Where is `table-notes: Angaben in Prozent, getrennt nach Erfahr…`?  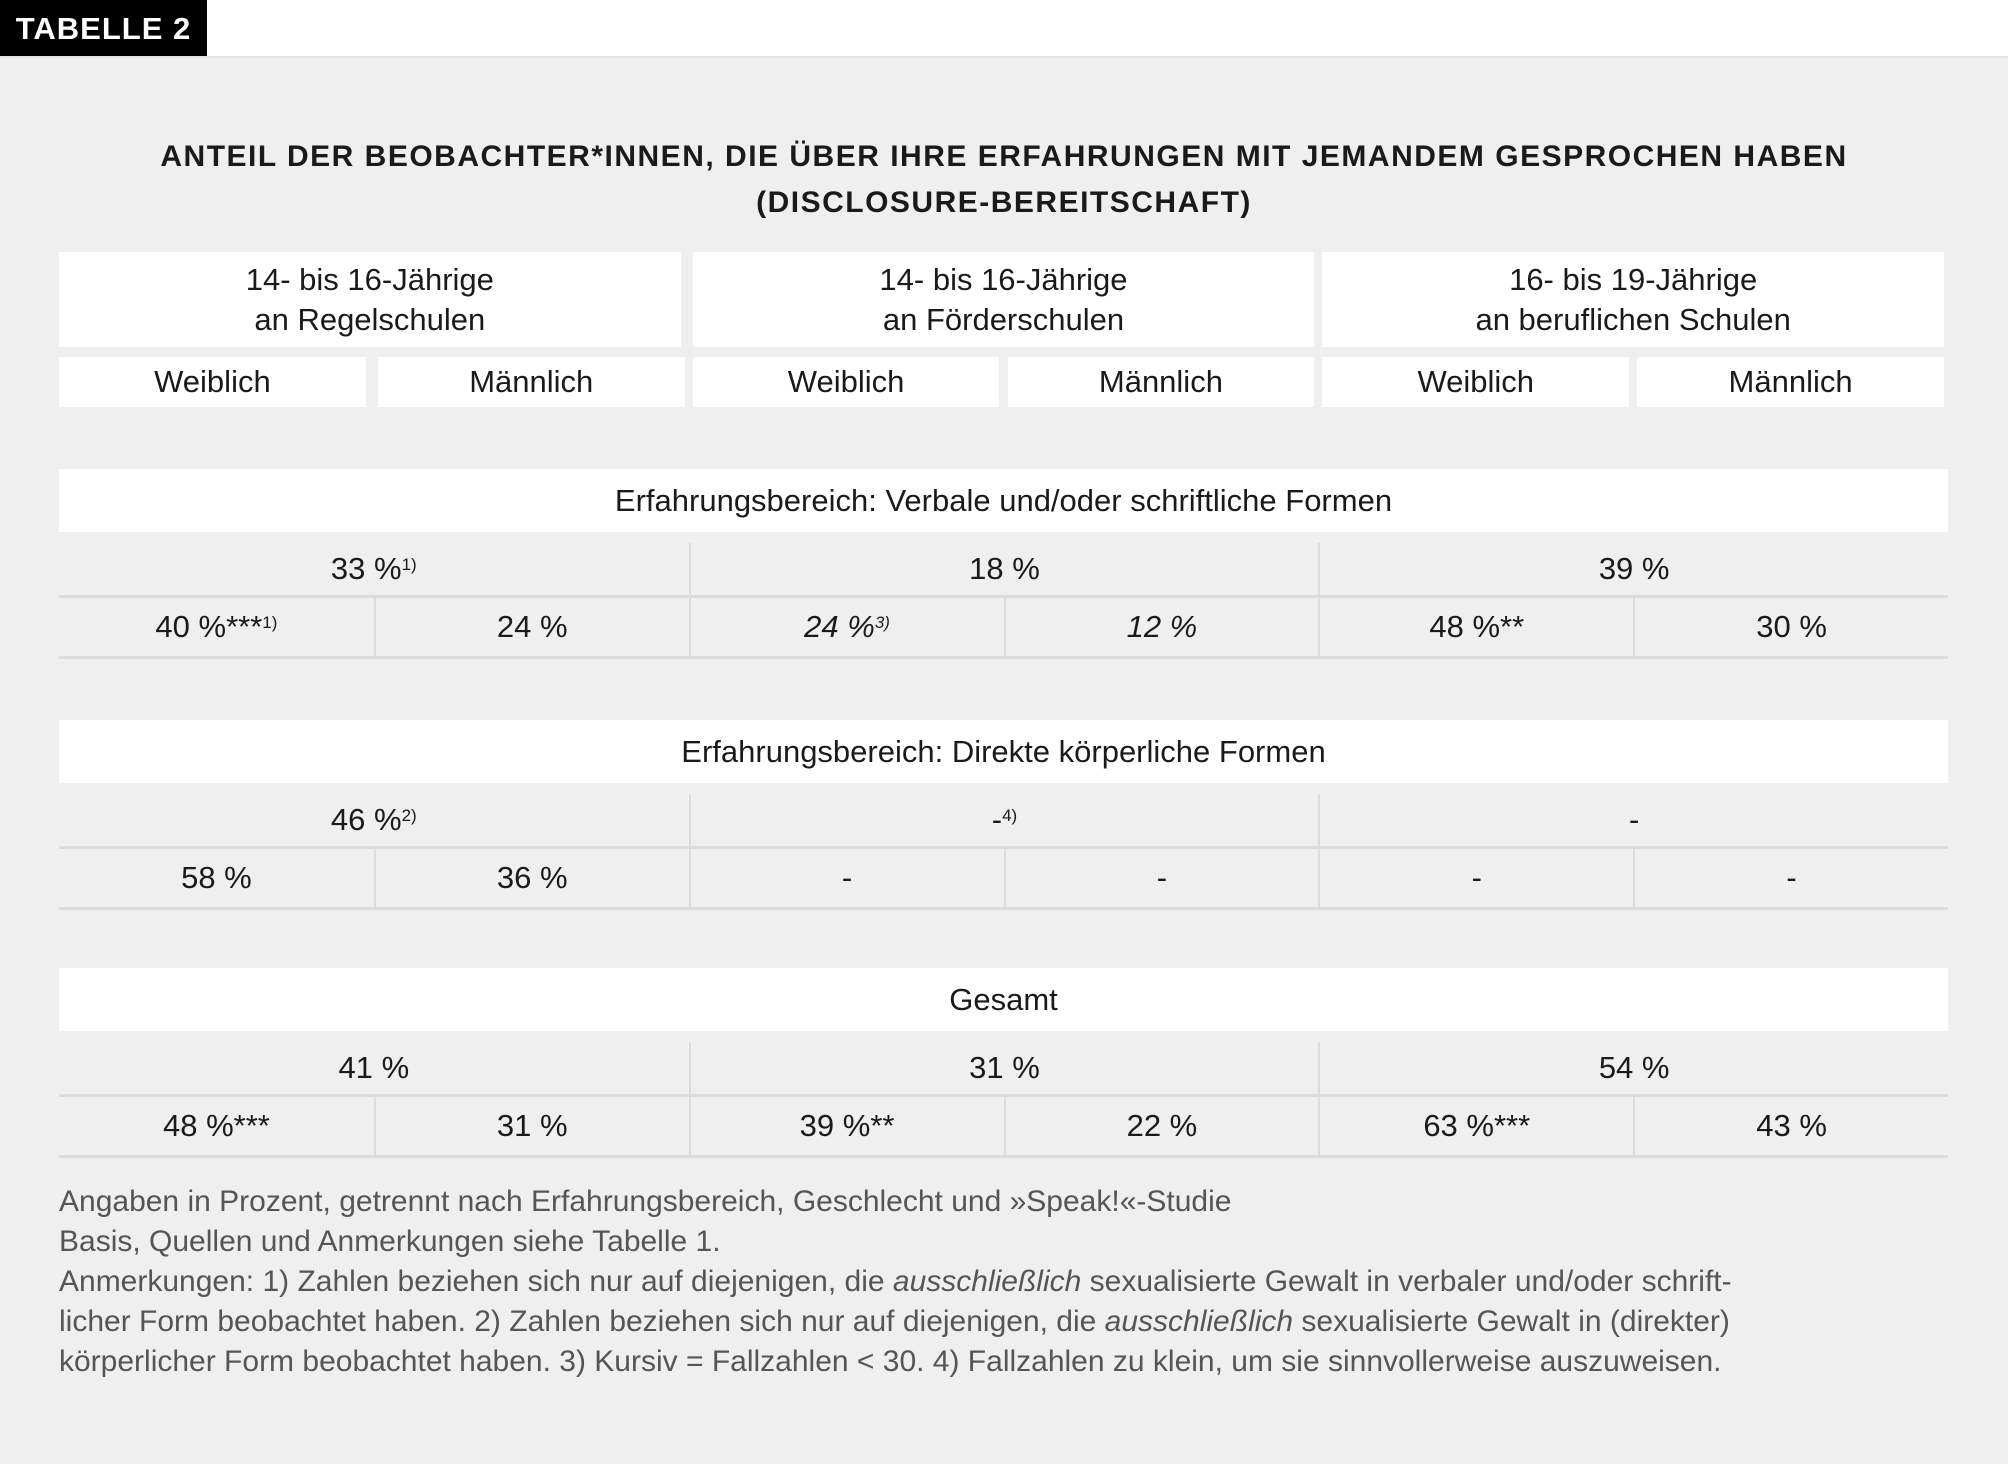
table-notes: Angaben in Prozent, getrennt nach Erfahr… is located at coordinates (895, 1282).